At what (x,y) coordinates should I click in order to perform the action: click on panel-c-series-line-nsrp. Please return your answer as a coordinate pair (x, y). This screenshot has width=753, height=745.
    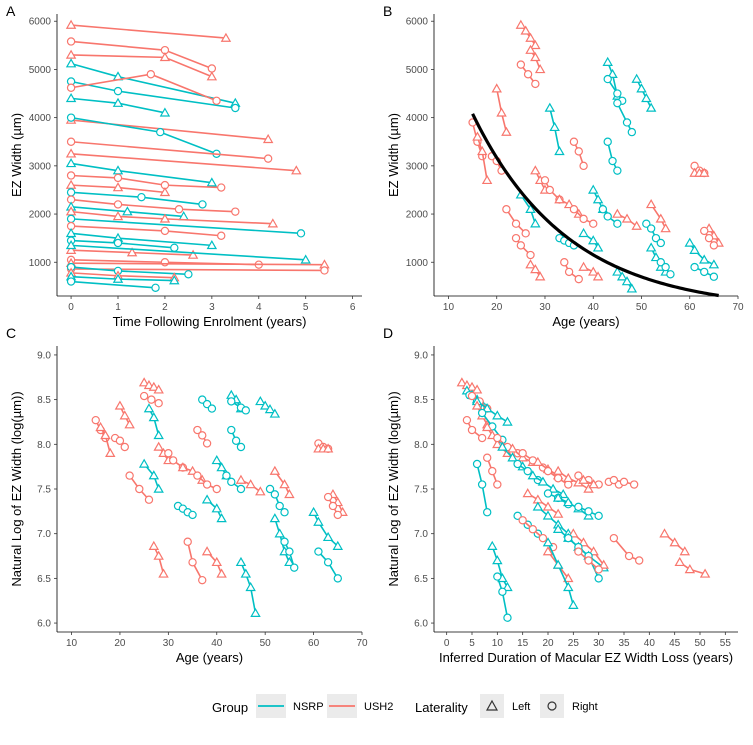
    Looking at the image, I should click on (248, 587).